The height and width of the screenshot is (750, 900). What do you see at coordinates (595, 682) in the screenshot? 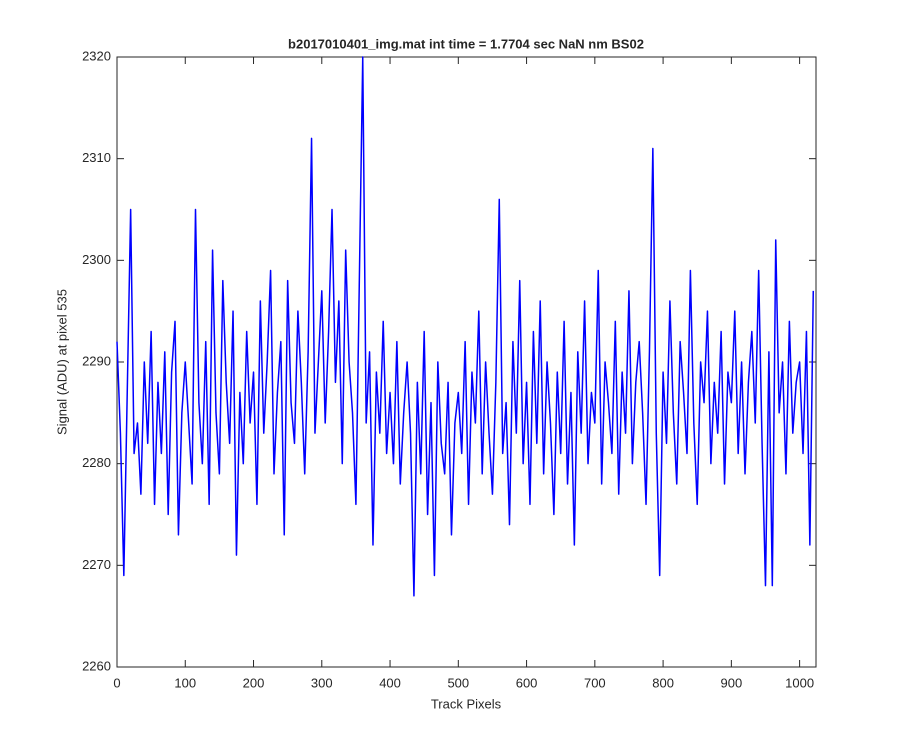
I see `x-tick-label: 700` at bounding box center [595, 682].